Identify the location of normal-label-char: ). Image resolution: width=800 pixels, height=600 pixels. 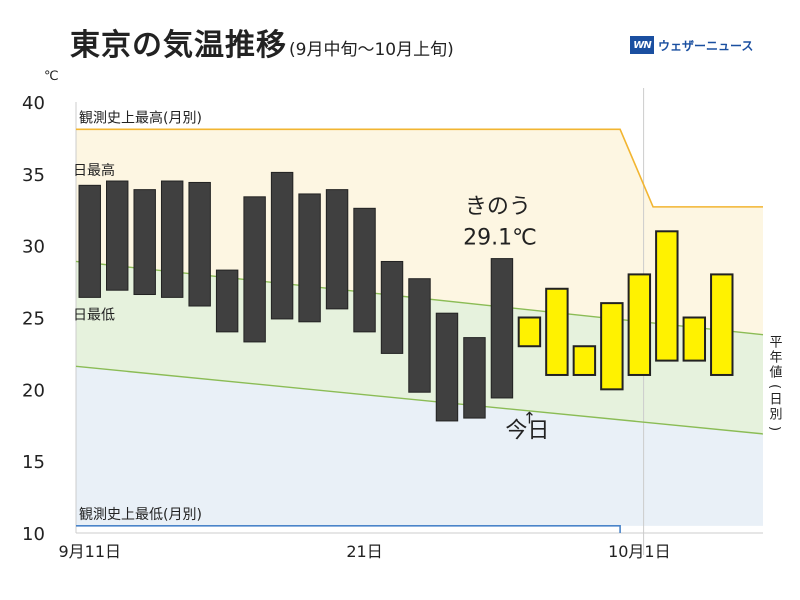
(774, 428).